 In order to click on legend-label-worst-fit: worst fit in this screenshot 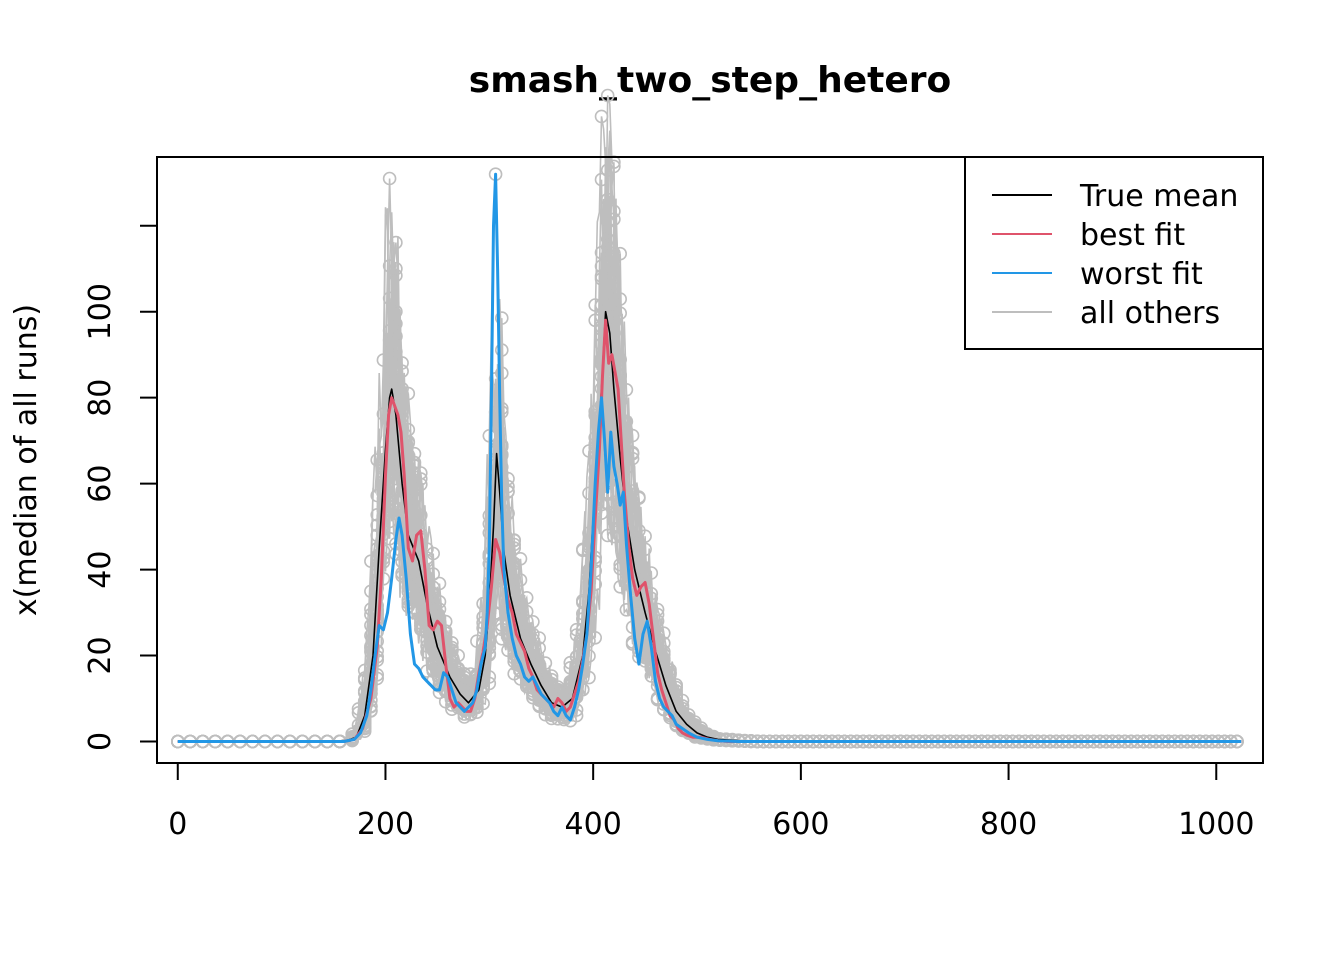, I will do `click(1141, 274)`.